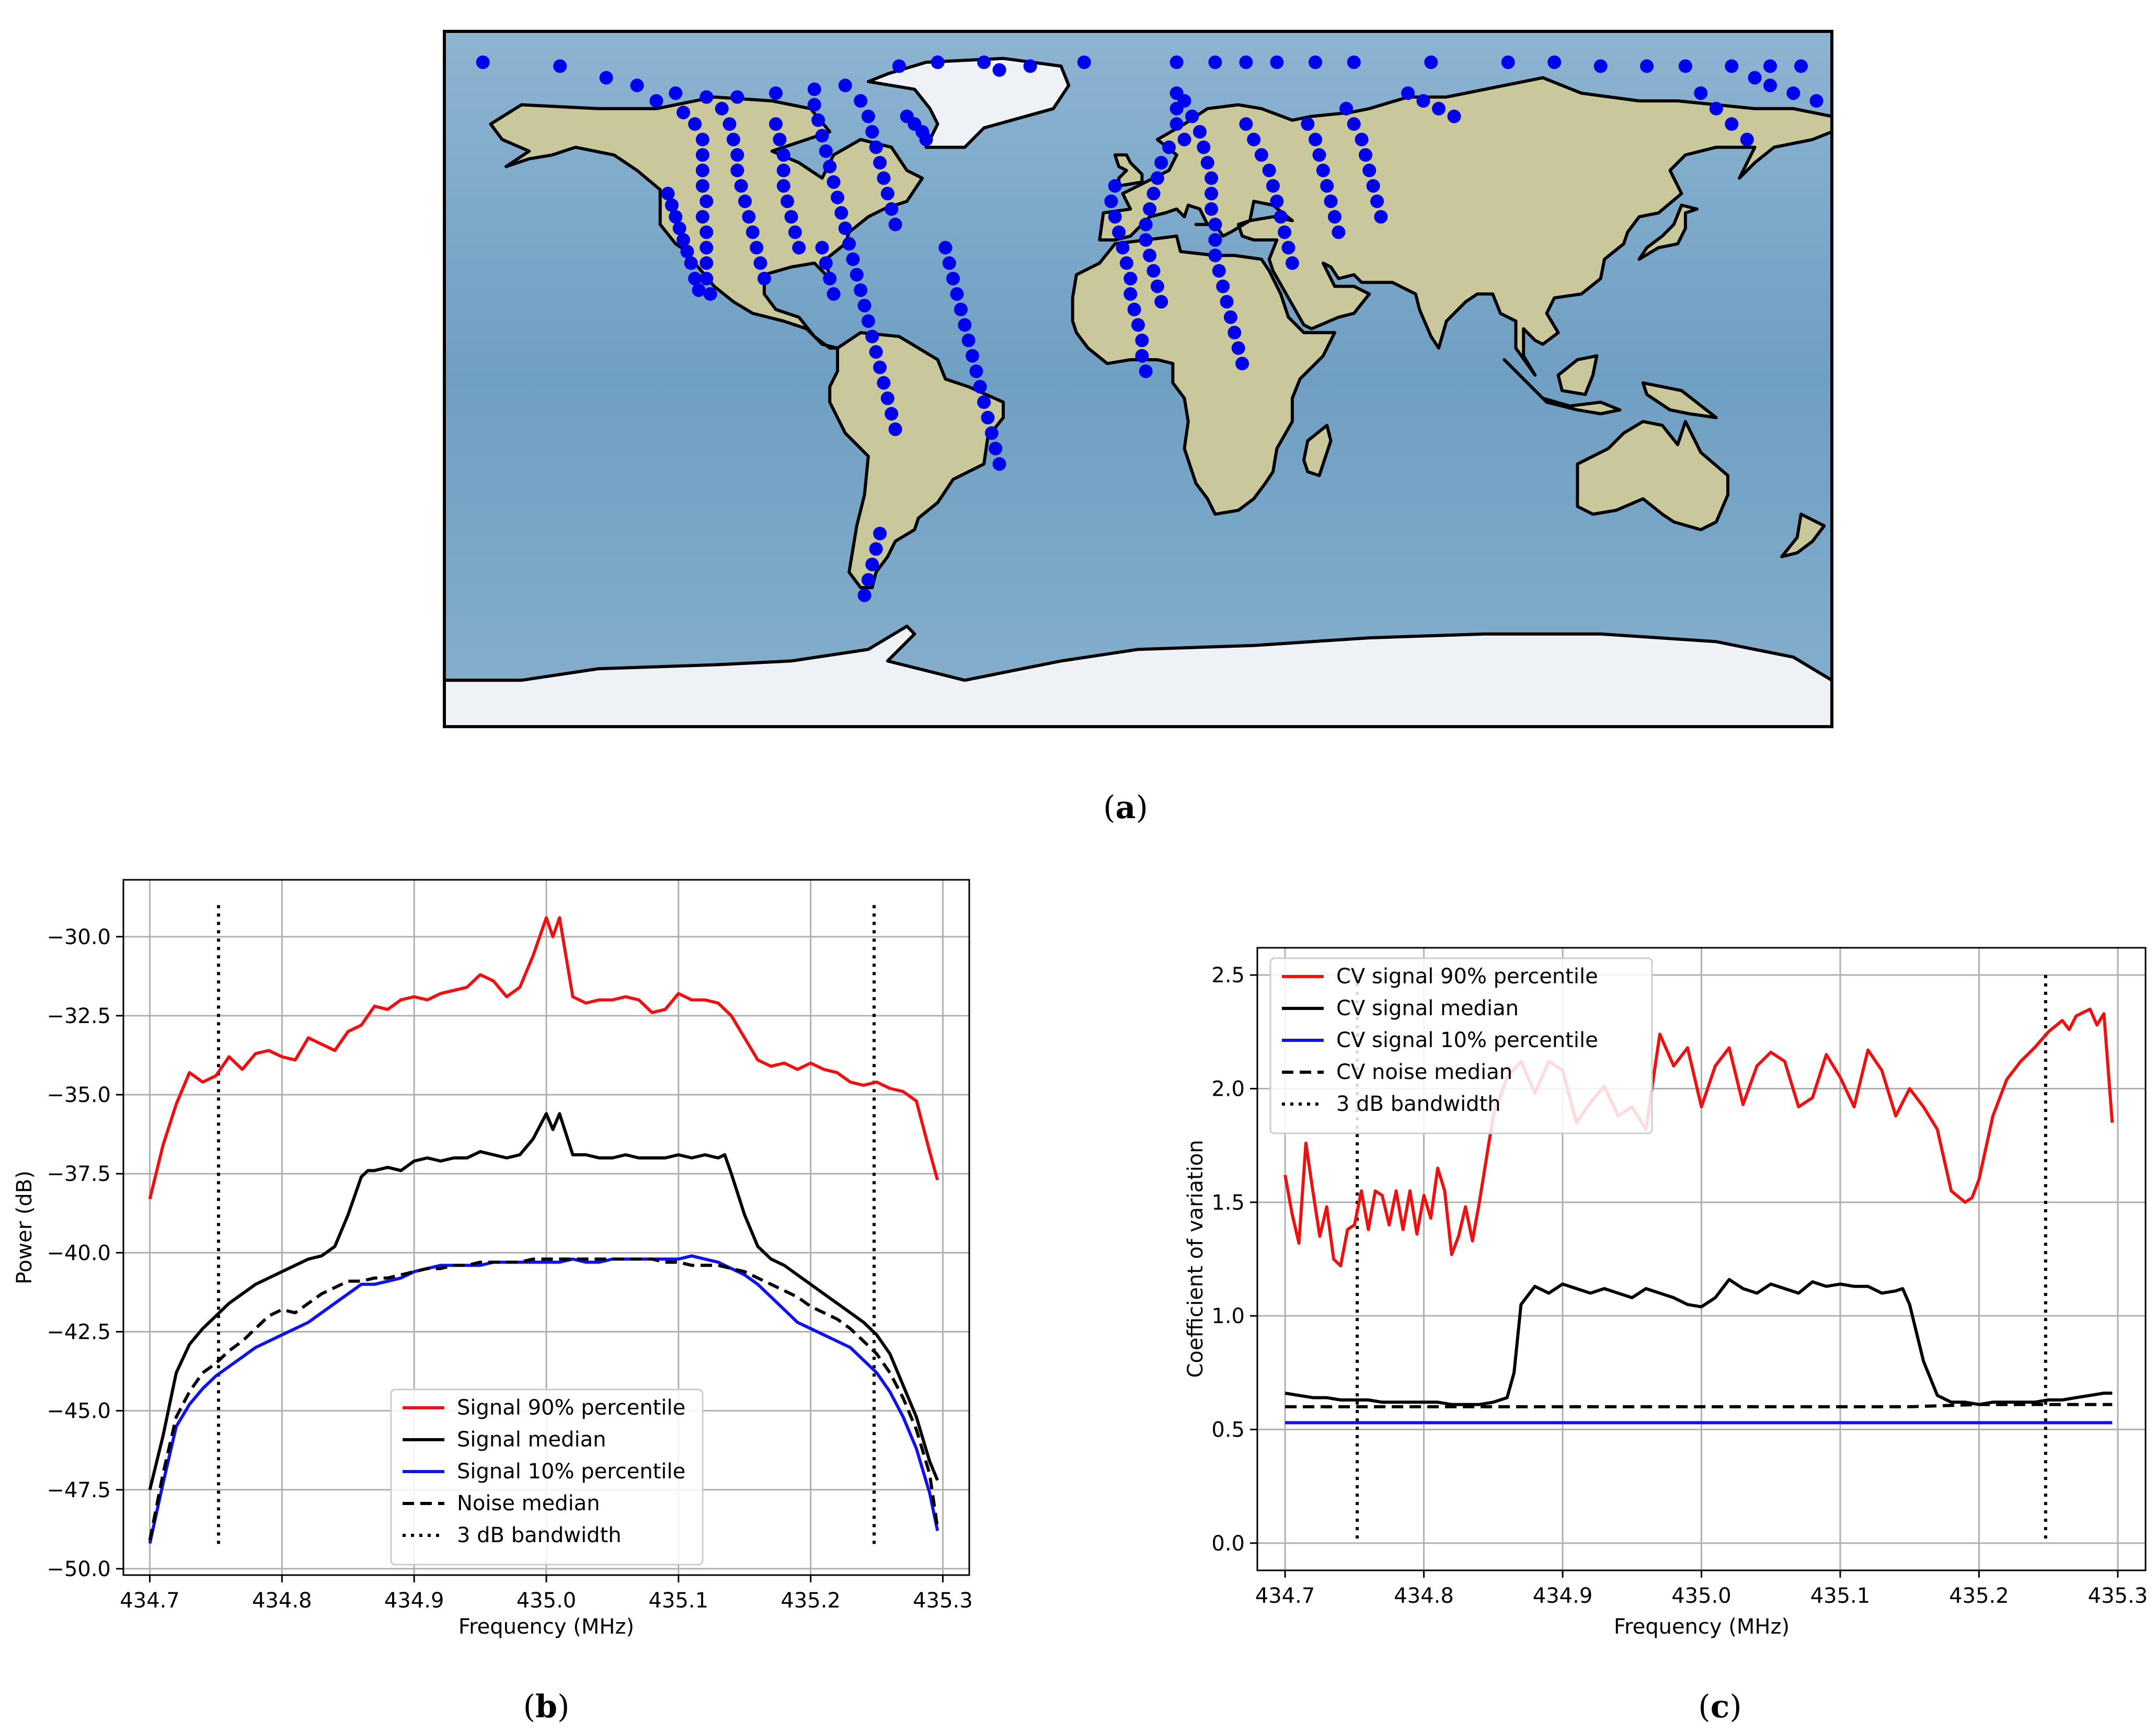 This screenshot has width=2156, height=1734. I want to click on legend-label: Signal 90% percentile, so click(571, 1408).